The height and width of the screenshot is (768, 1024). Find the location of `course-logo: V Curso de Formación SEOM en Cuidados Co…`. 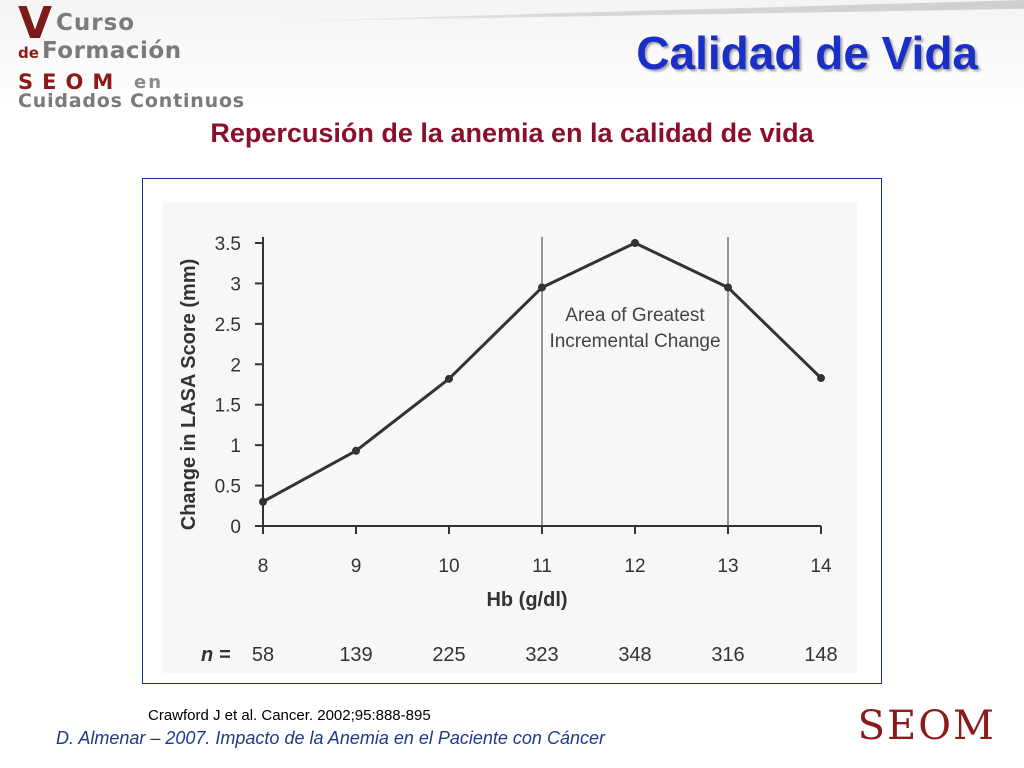

course-logo: V Curso de Formación SEOM en Cuidados Co… is located at coordinates (141, 56).